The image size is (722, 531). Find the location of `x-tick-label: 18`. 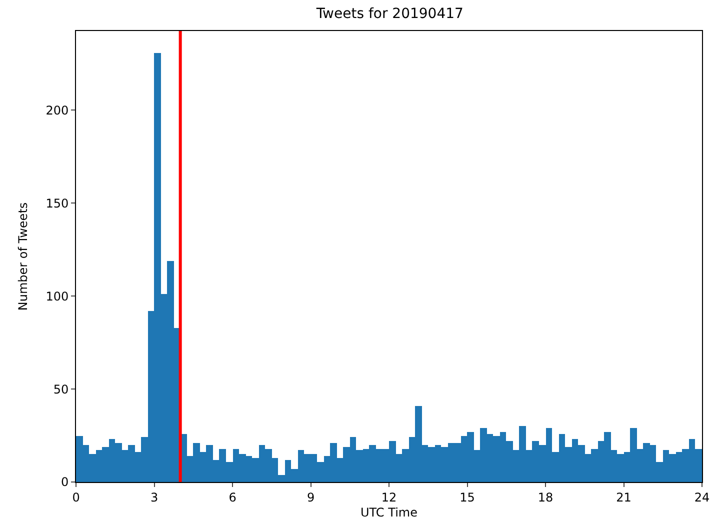

x-tick-label: 18 is located at coordinates (546, 497).